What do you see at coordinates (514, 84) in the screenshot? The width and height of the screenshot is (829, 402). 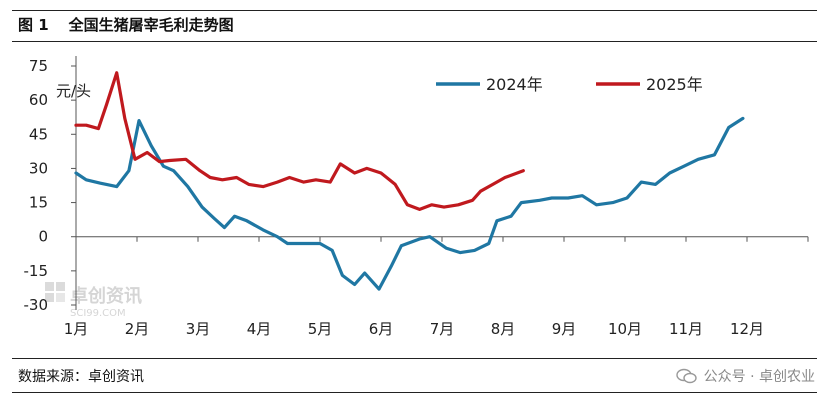 I see `legend-label: 2024年` at bounding box center [514, 84].